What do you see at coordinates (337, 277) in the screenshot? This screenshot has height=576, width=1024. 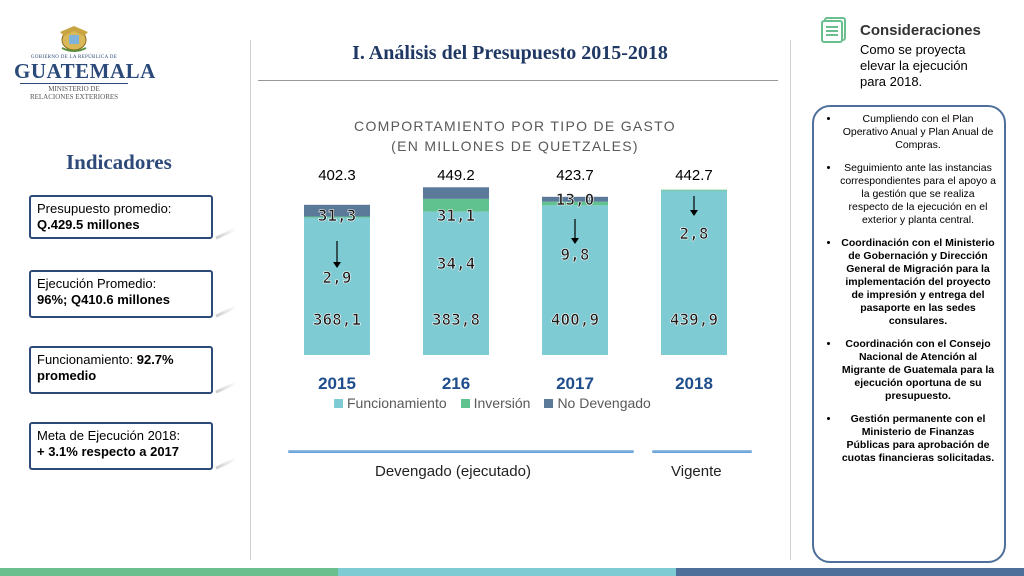 I see `data-label: 2,9` at bounding box center [337, 277].